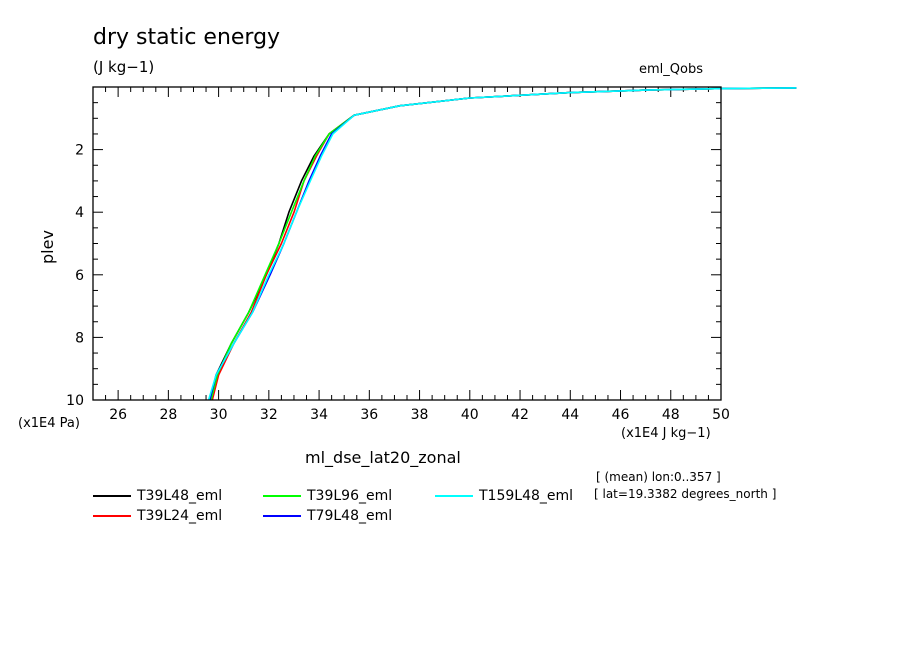  I want to click on x-tick-label: 26, so click(118, 415).